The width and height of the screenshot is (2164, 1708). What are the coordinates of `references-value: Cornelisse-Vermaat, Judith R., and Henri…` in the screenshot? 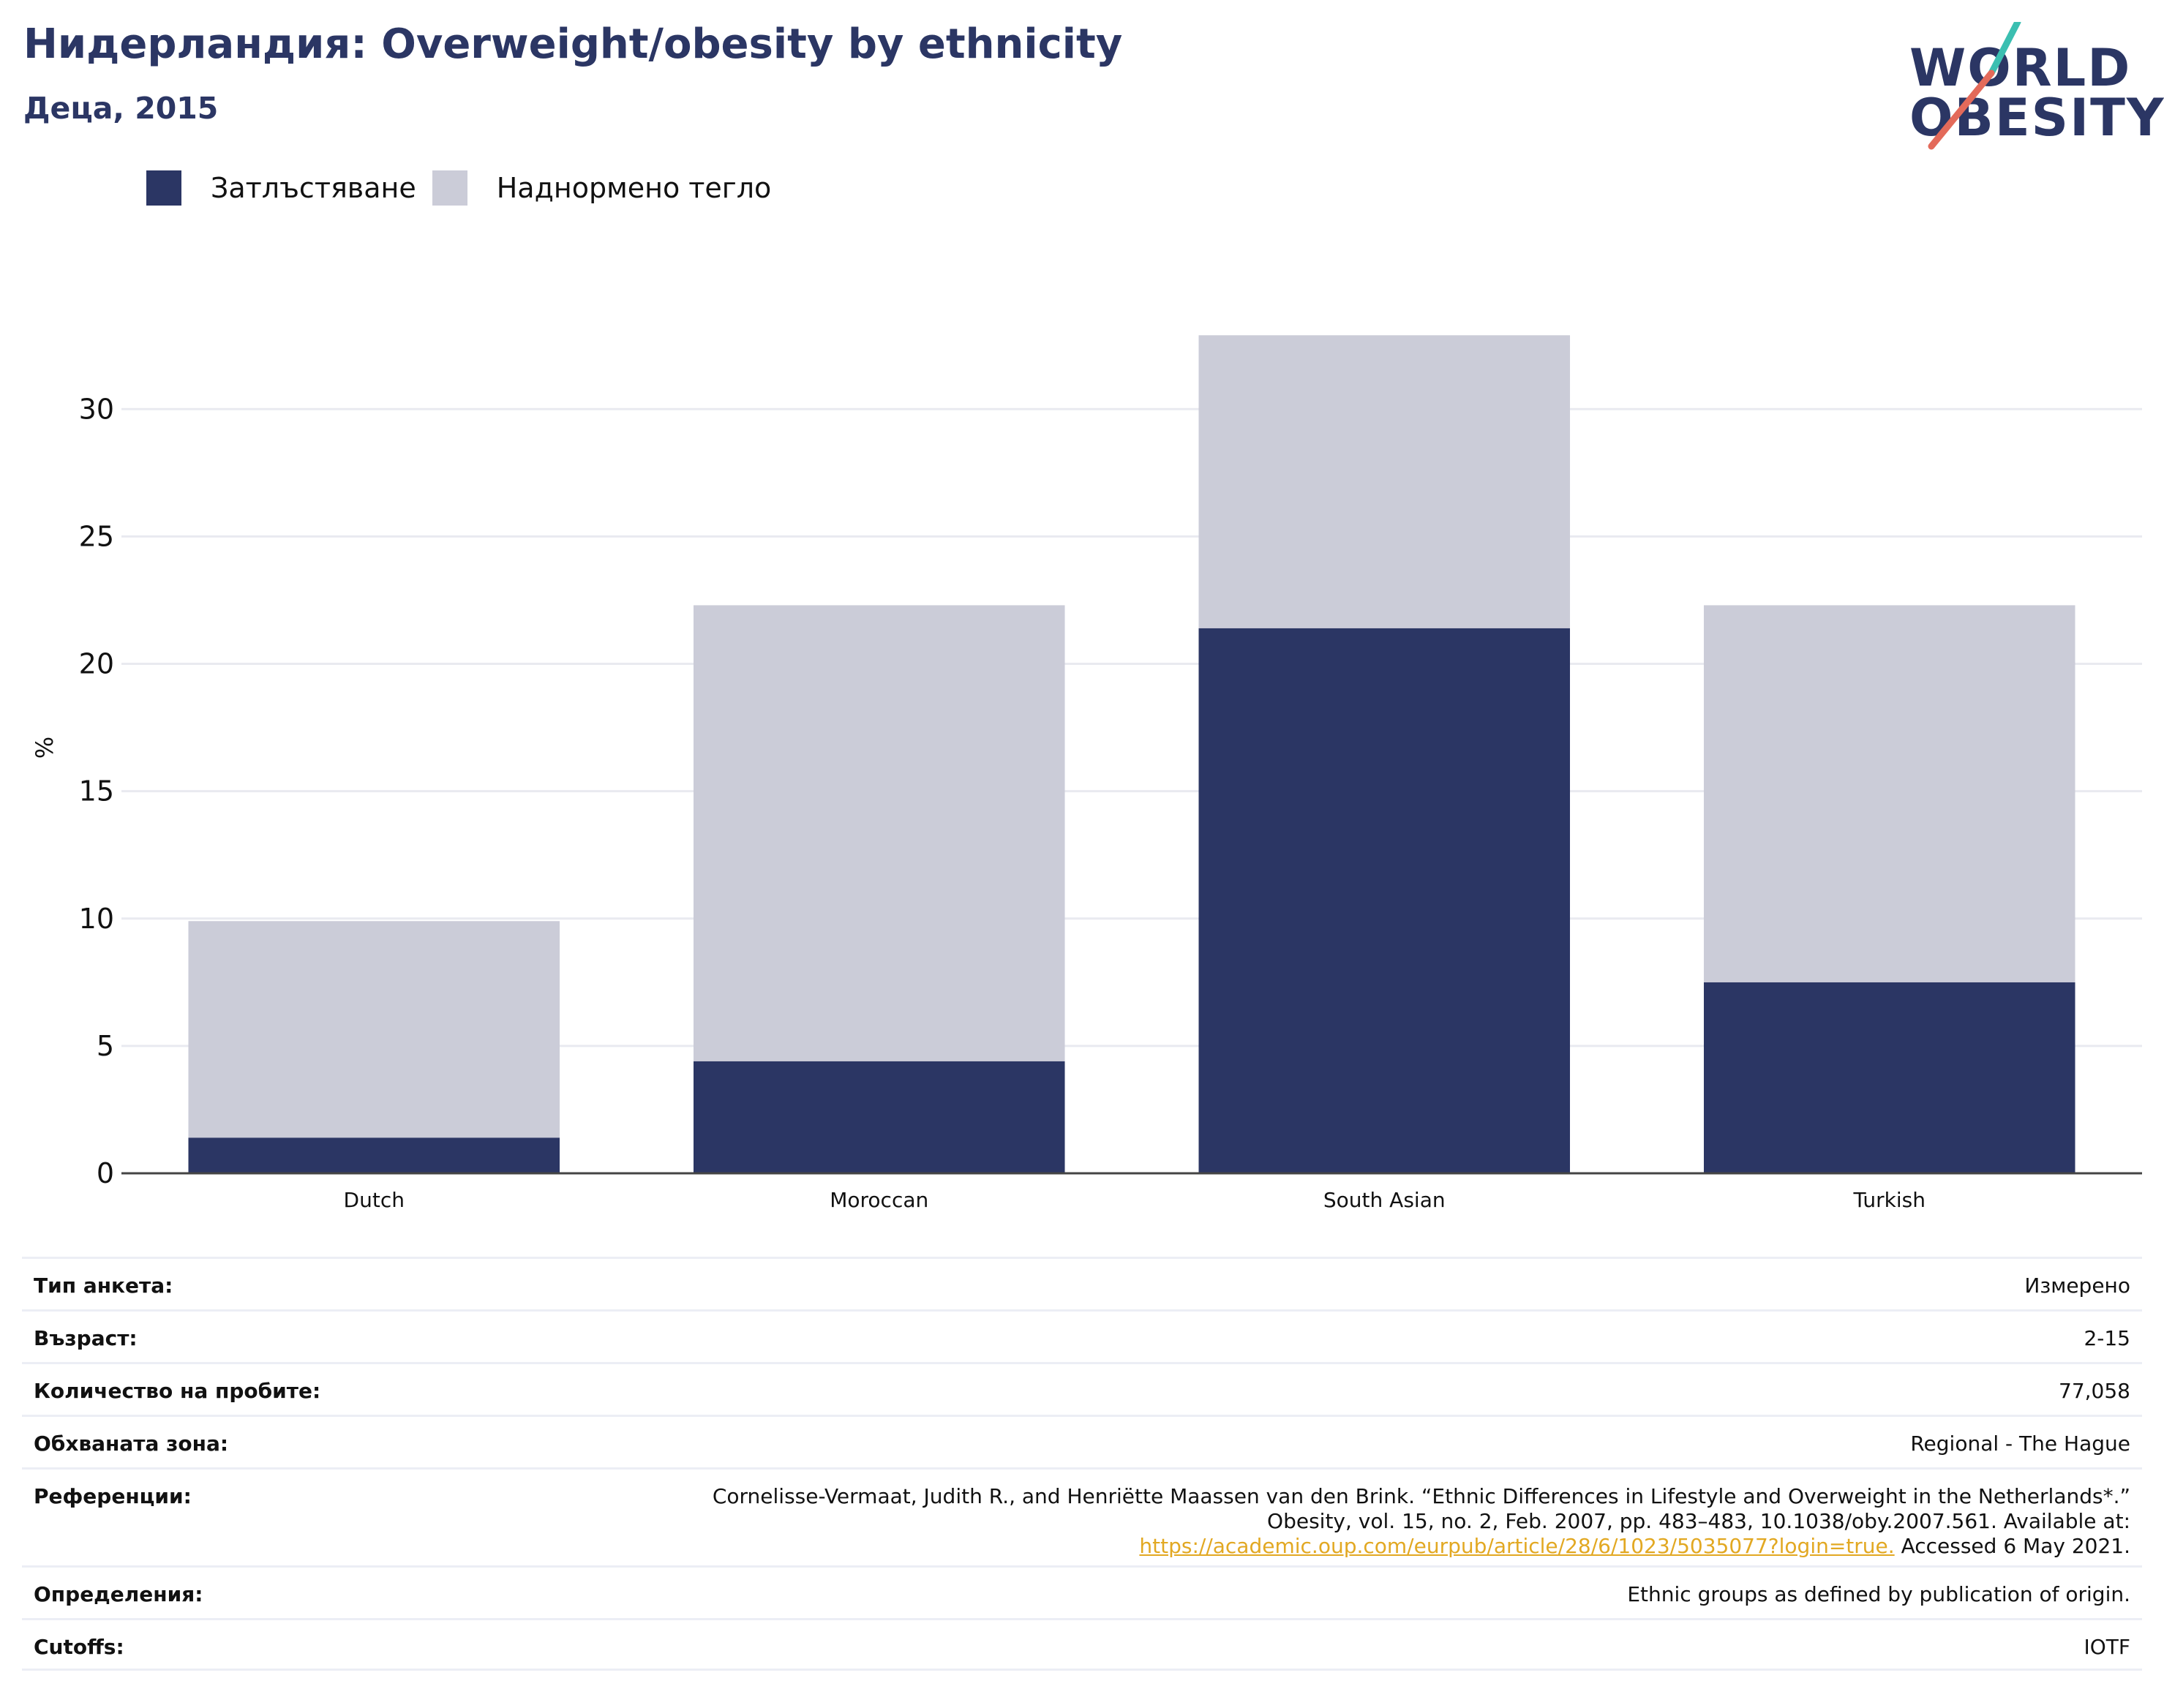 It's located at (1421, 1514).